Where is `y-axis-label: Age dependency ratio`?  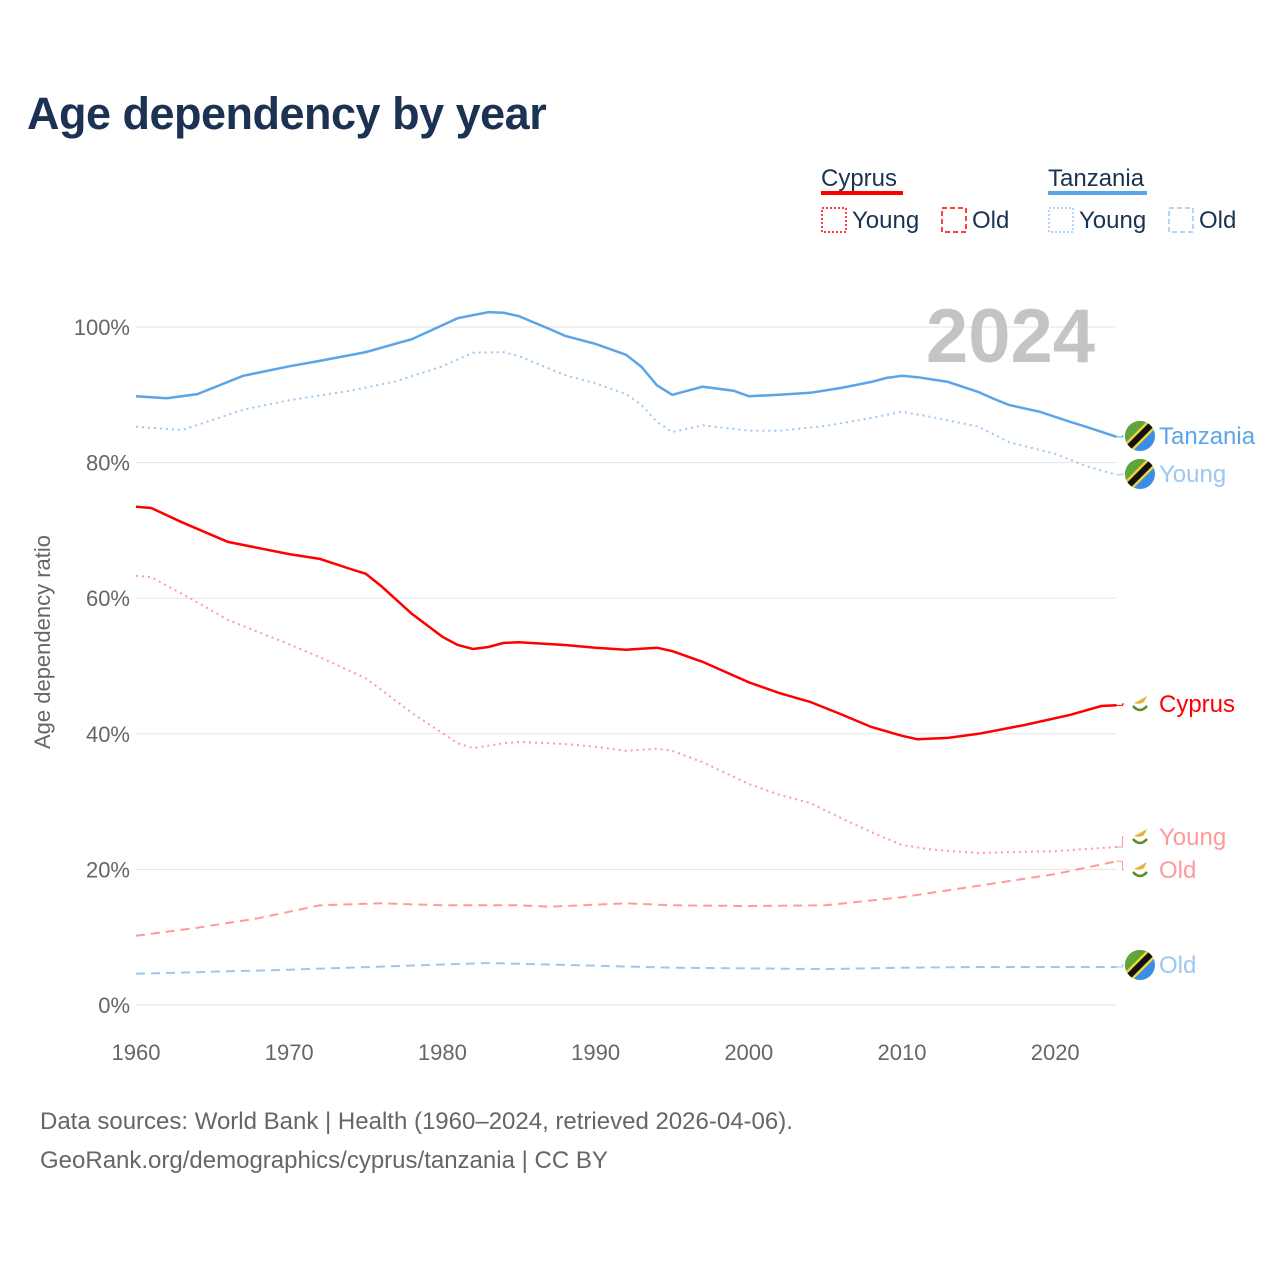
y-axis-label: Age dependency ratio is located at coordinates (42, 642).